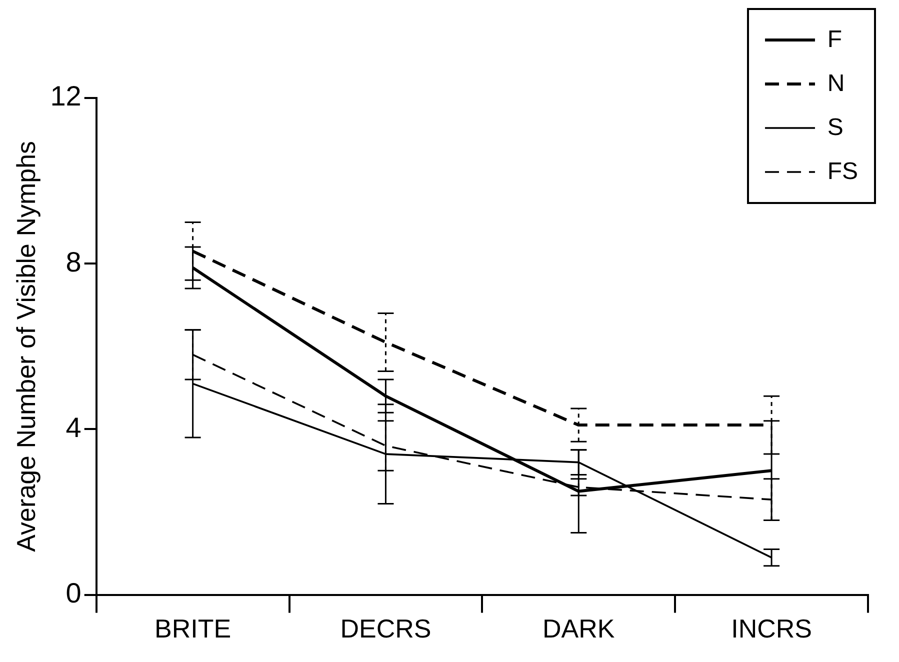 Image resolution: width=899 pixels, height=662 pixels. I want to click on x-tick-label: BRITE, so click(193, 629).